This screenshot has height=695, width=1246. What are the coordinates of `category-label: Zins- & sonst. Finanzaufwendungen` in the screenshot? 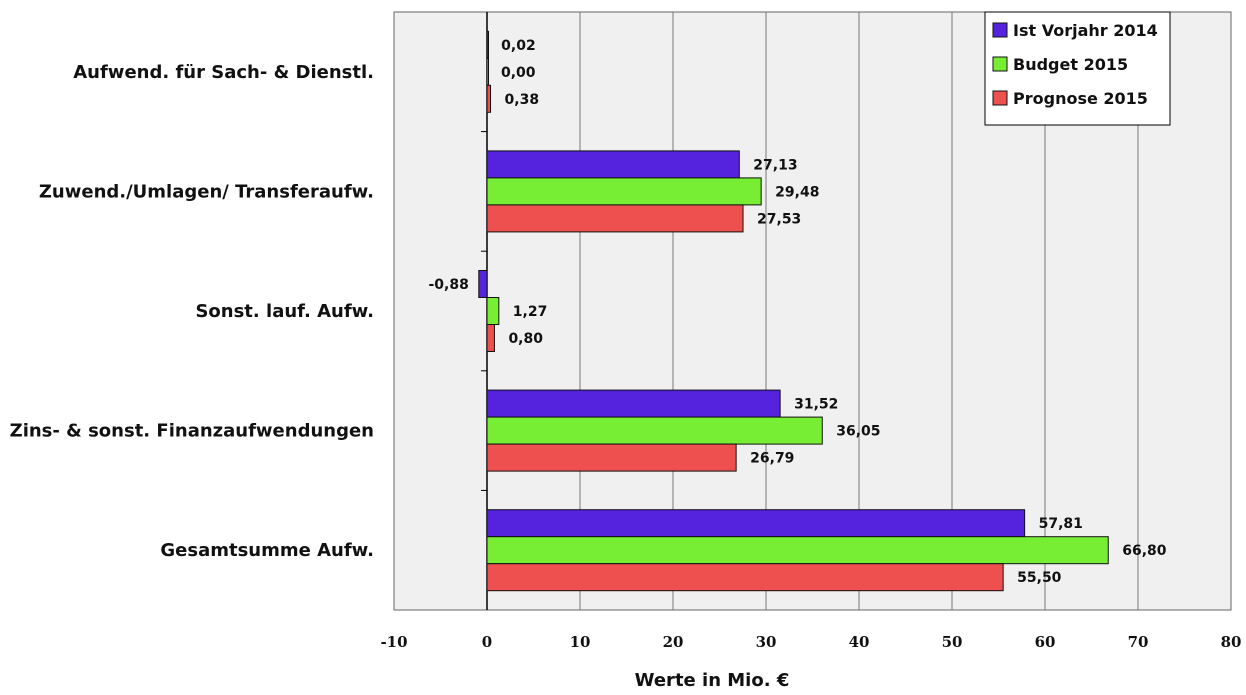 It's located at (192, 431).